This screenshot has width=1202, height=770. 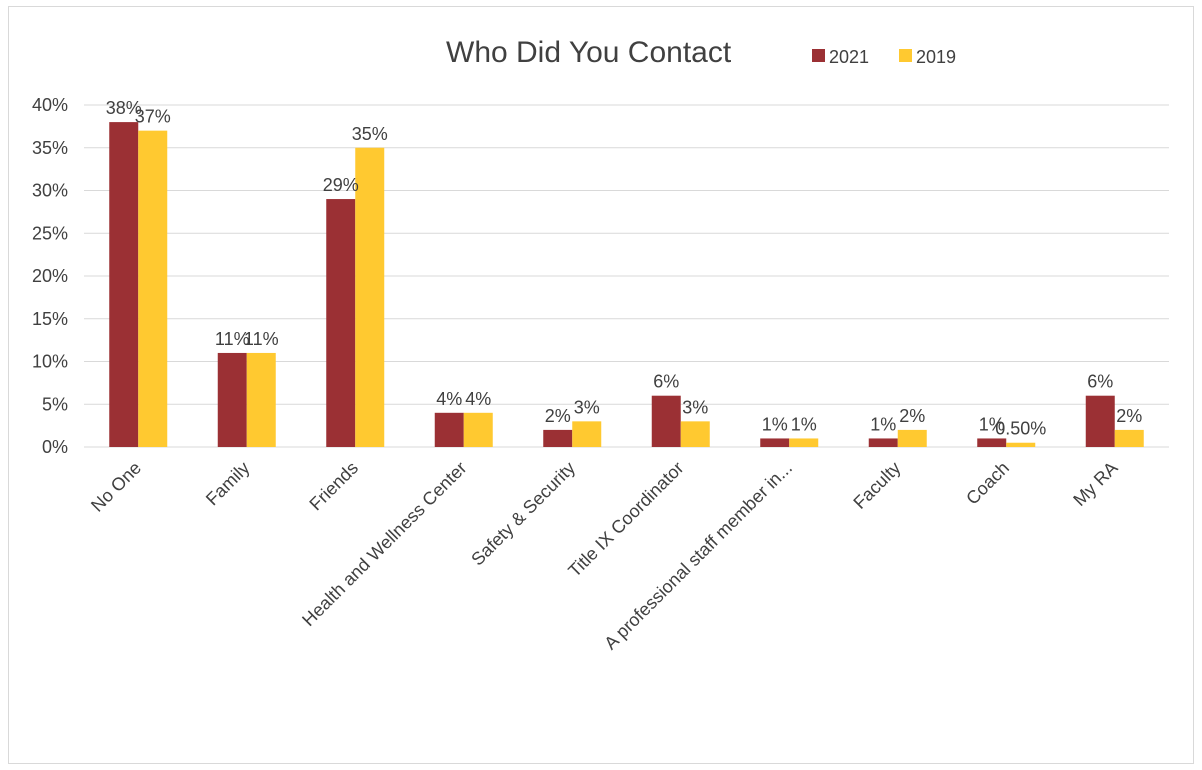 I want to click on y-tick-label: 30%, so click(x=50, y=191).